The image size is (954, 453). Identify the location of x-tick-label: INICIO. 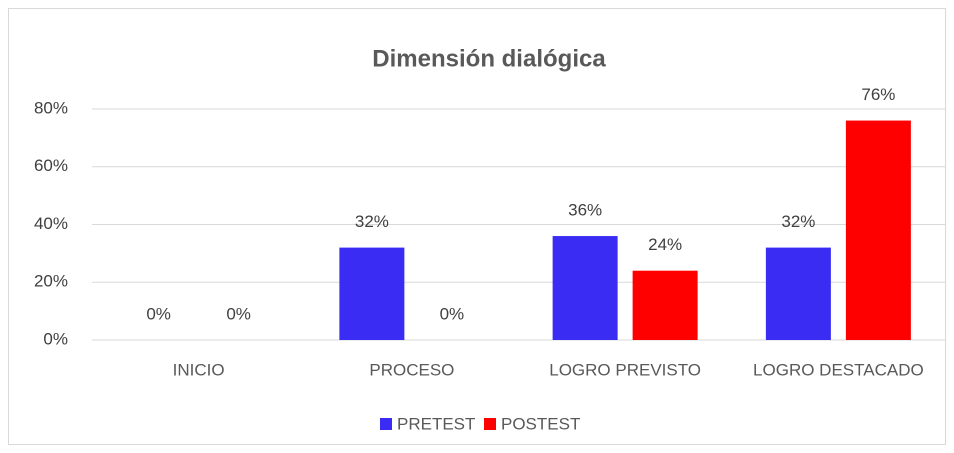
(199, 369).